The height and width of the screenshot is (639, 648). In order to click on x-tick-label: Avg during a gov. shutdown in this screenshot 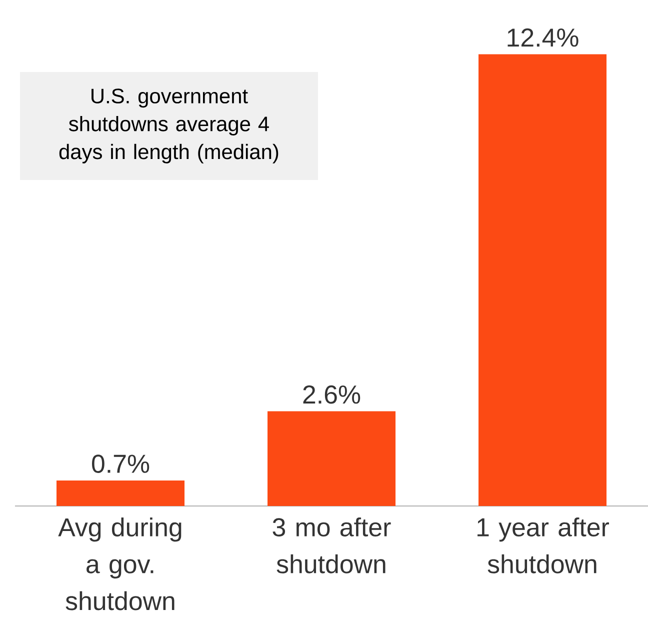, I will do `click(120, 564)`.